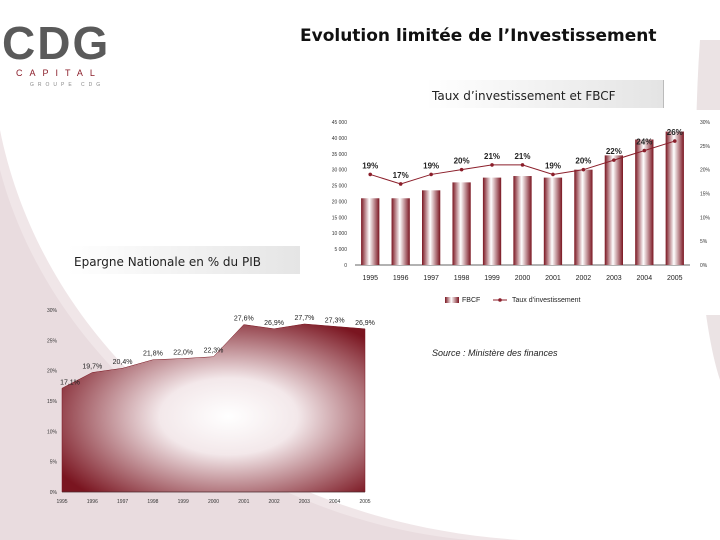 This screenshot has height=540, width=720. I want to click on left-tick-label: 40 000, so click(340, 139).